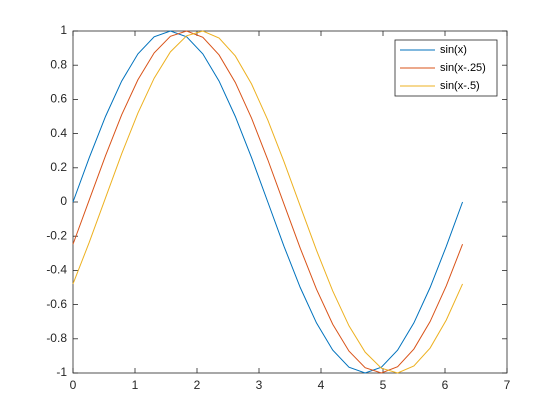 This screenshot has width=560, height=420. I want to click on x-tick-label: 1, so click(135, 385).